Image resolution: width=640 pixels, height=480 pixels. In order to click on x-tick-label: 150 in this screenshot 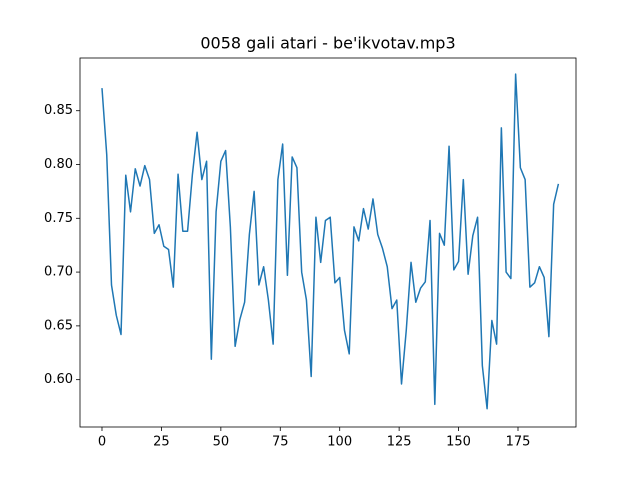, I will do `click(458, 442)`.